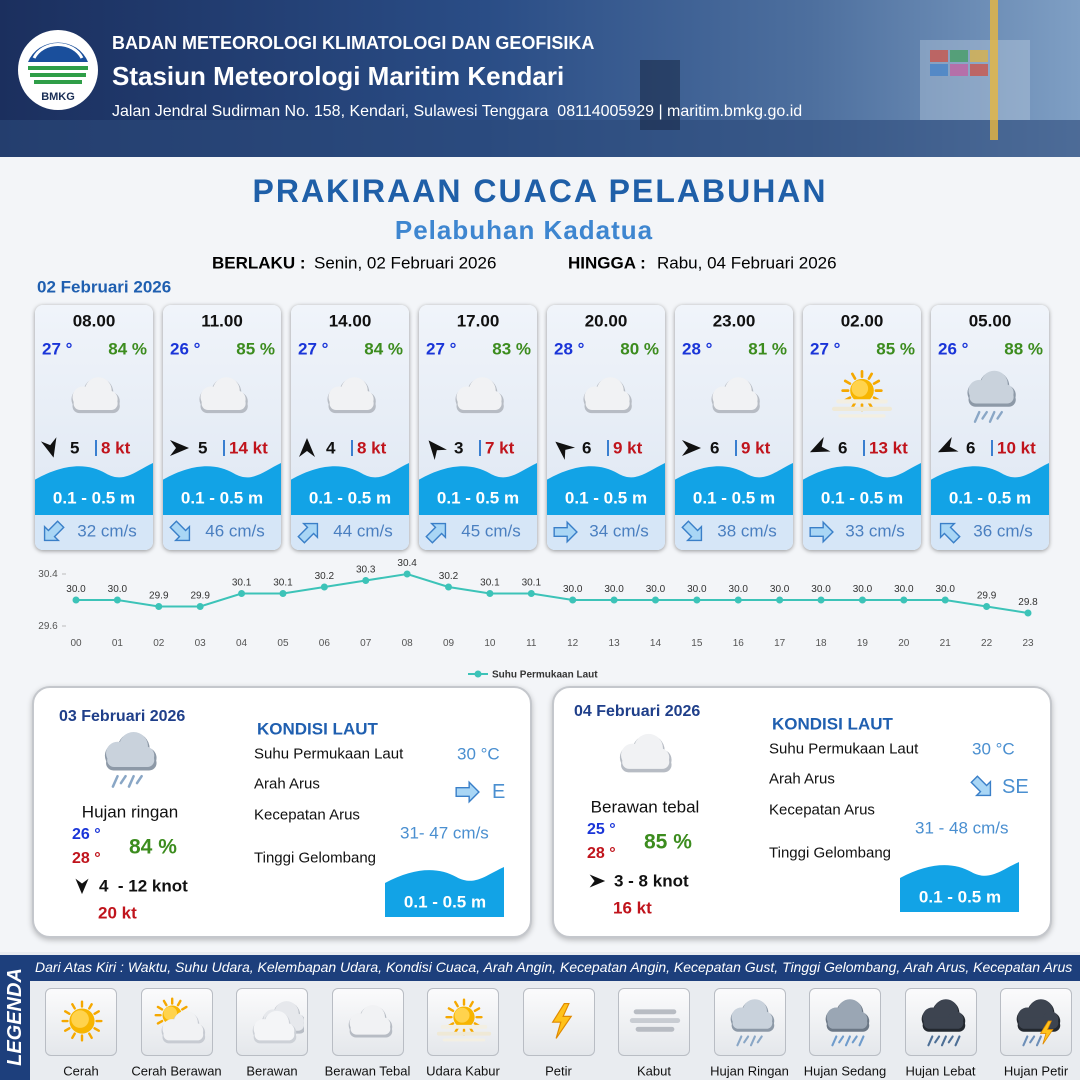  What do you see at coordinates (441, 349) in the screenshot?
I see `air-temp: 27 °` at bounding box center [441, 349].